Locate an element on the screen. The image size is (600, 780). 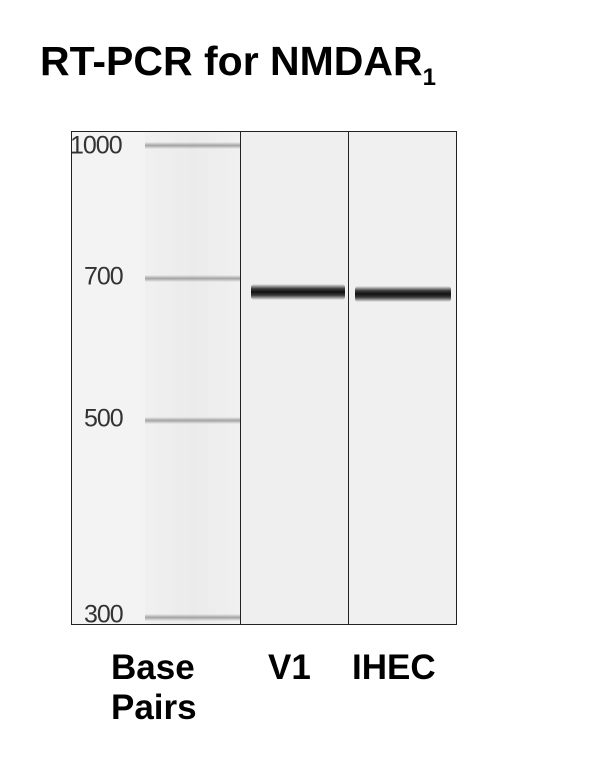
lane-v1 is located at coordinates (294, 378).